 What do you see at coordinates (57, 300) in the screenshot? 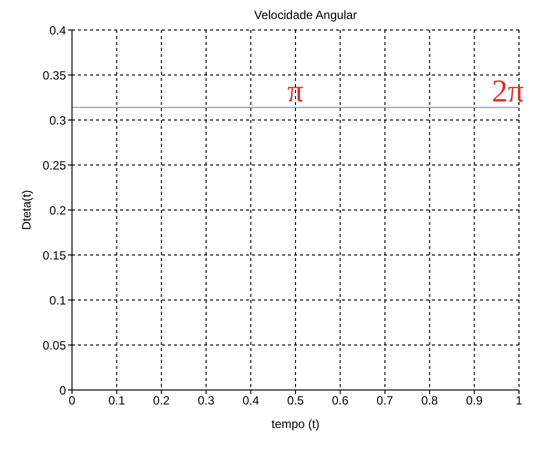
I see `y-tick-label: 0.1` at bounding box center [57, 300].